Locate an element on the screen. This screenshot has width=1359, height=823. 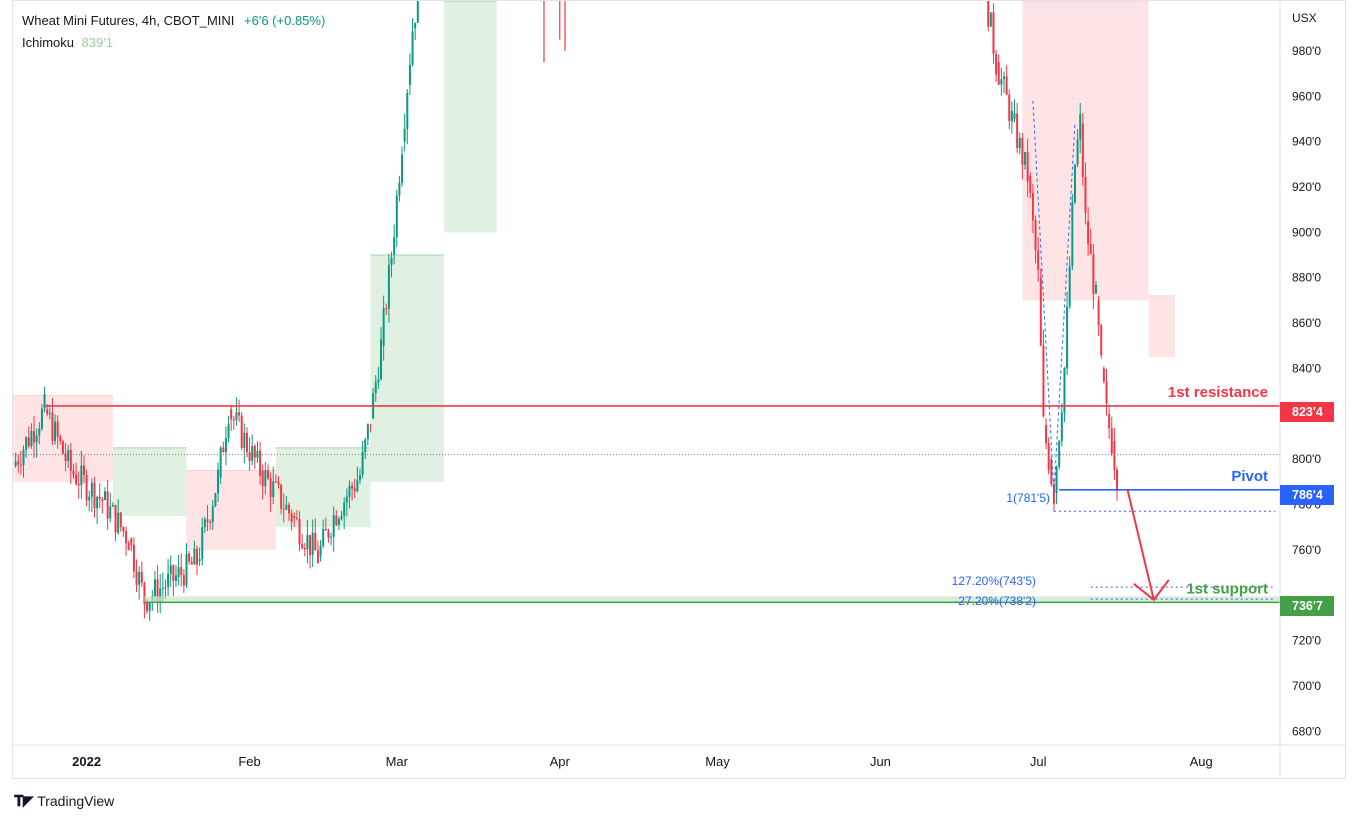
price-axis-tick-label: 880'0 is located at coordinates (1306, 278).